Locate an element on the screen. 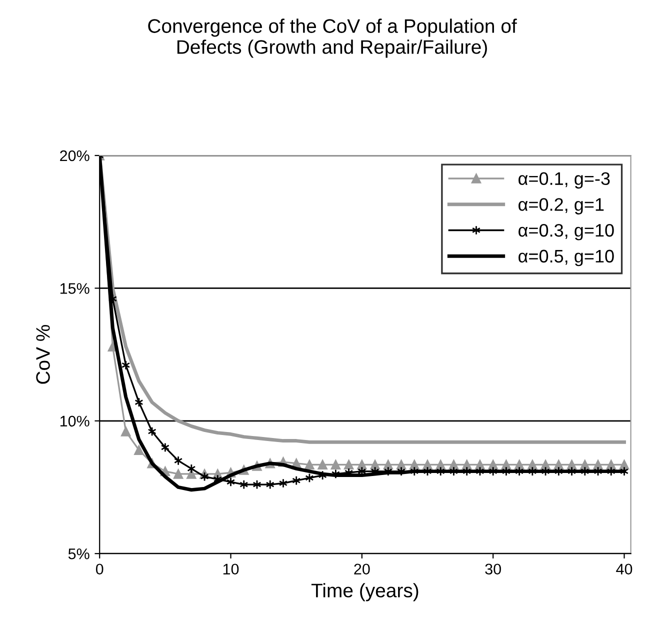 The width and height of the screenshot is (664, 622). y-tick-label: 5% is located at coordinates (79, 554).